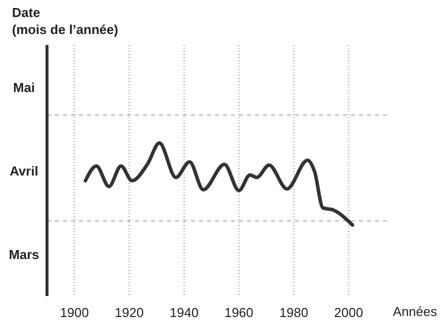 The width and height of the screenshot is (448, 322). What do you see at coordinates (24, 171) in the screenshot?
I see `text: Avril` at bounding box center [24, 171].